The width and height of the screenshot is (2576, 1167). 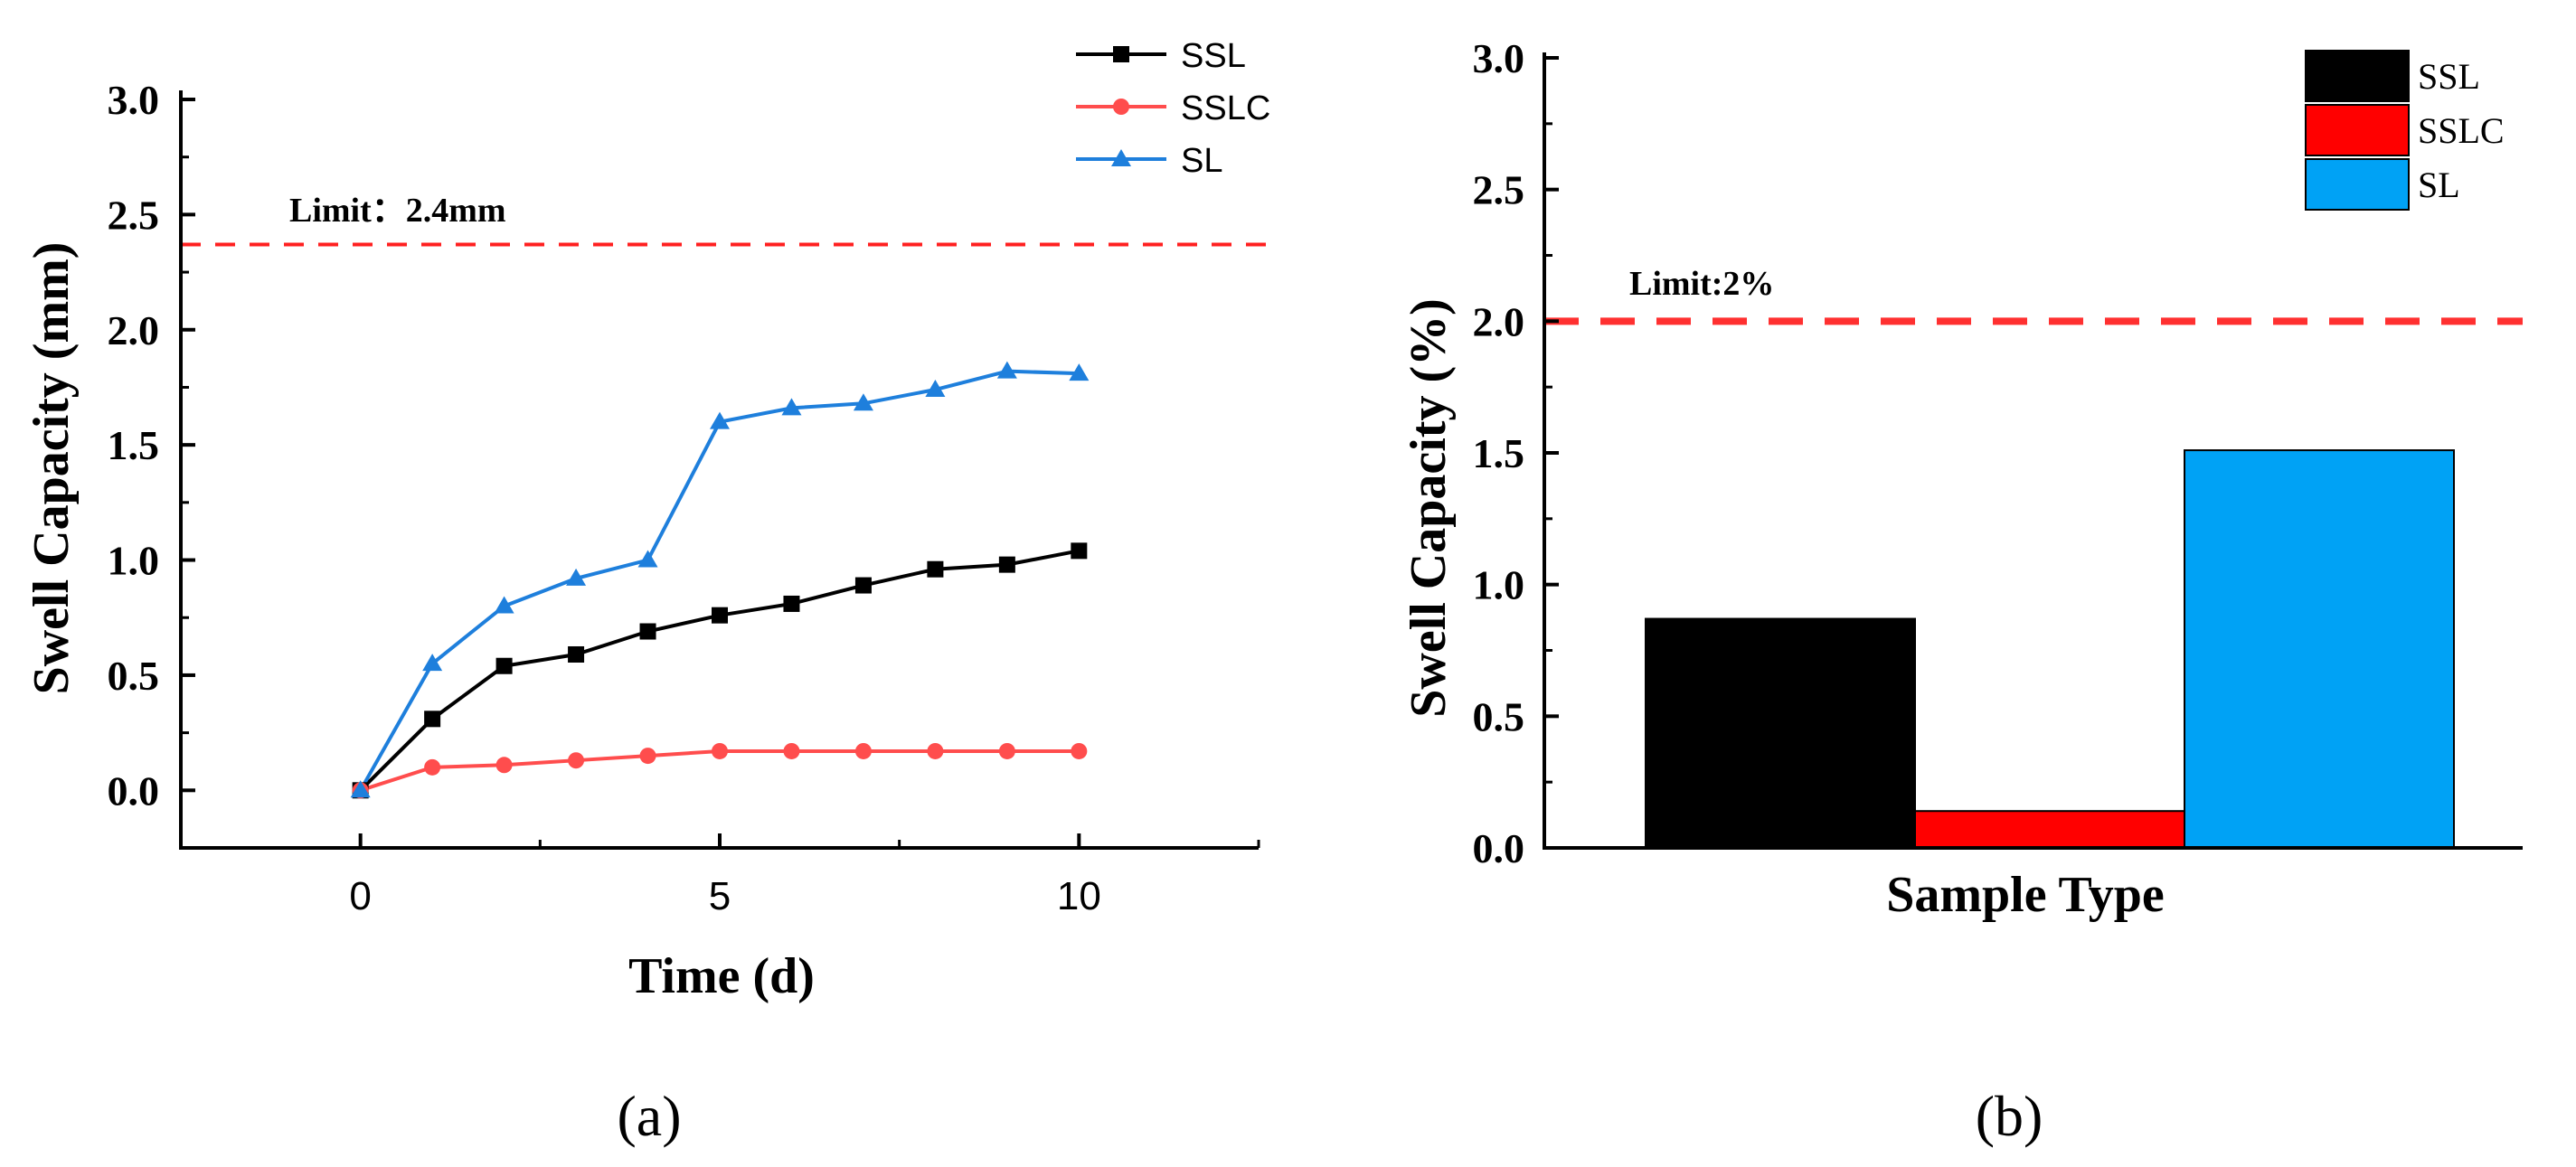 What do you see at coordinates (1701, 284) in the screenshot?
I see `b-limit-label: Limit:2%` at bounding box center [1701, 284].